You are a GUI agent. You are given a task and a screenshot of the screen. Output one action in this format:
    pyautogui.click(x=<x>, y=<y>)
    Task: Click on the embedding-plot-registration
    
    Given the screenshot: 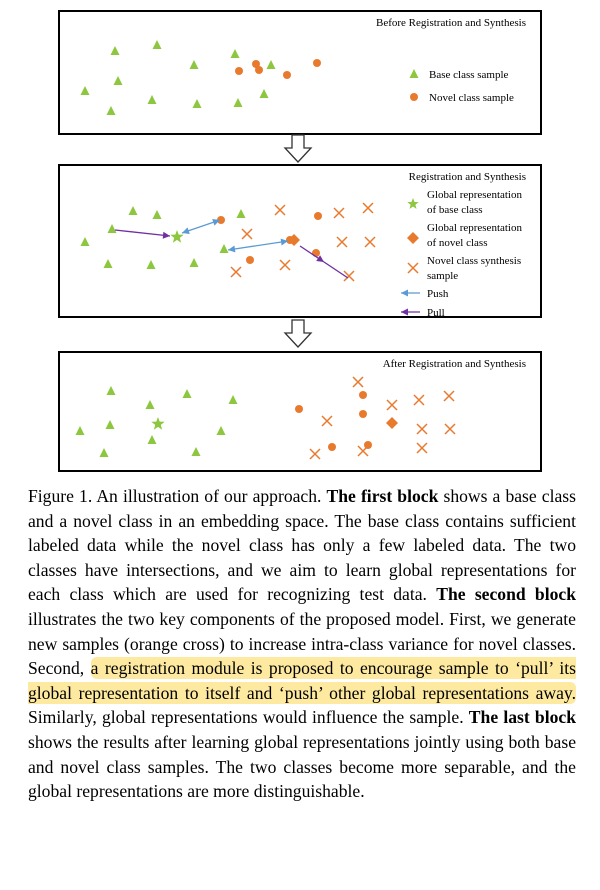 What is the action you would take?
    pyautogui.click(x=250, y=257)
    